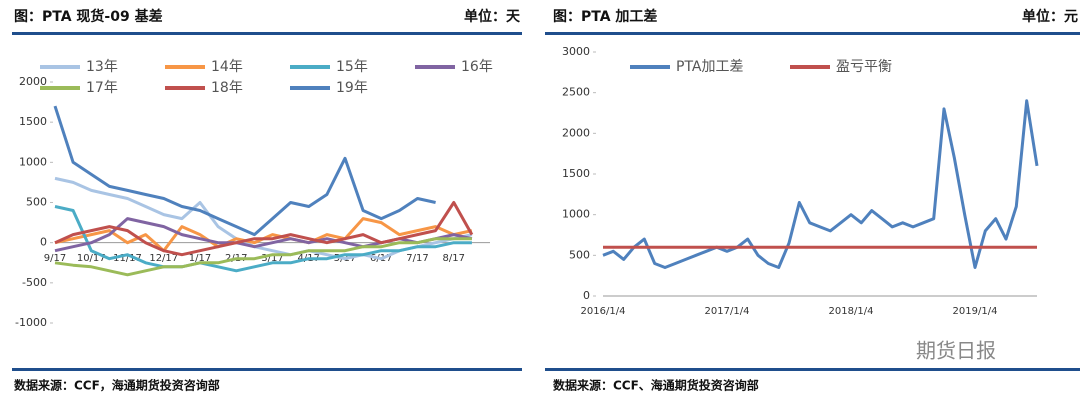  Describe the element at coordinates (102, 67) in the screenshot. I see `legend-label: 13年` at that location.